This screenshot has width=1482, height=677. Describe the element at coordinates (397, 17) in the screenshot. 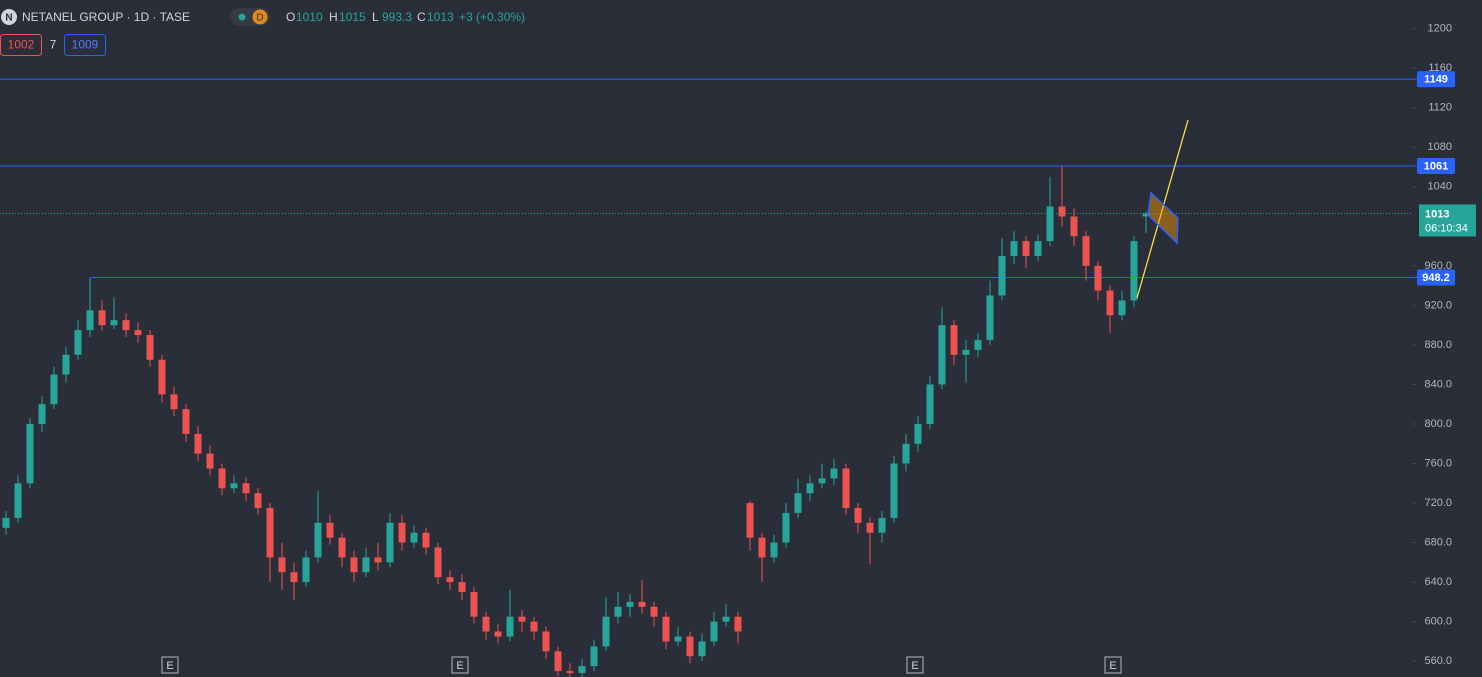

I see `ohlc-value: 993.3` at that location.